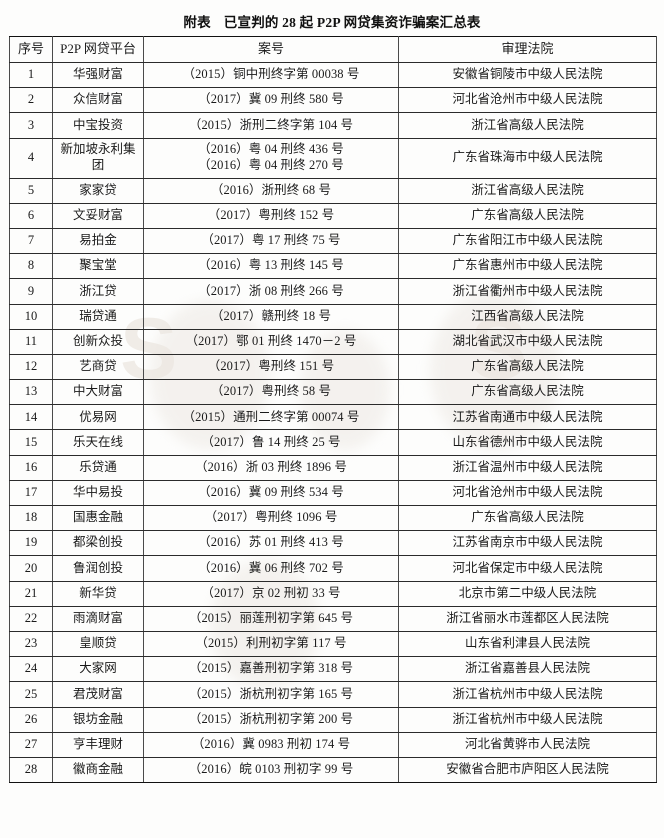 Image resolution: width=664 pixels, height=838 pixels. What do you see at coordinates (333, 744) in the screenshot?
I see `table-row: 27 亨丰理财 （2016）冀 0983 刑初 174 号 河北省黄骅市人民法院` at bounding box center [333, 744].